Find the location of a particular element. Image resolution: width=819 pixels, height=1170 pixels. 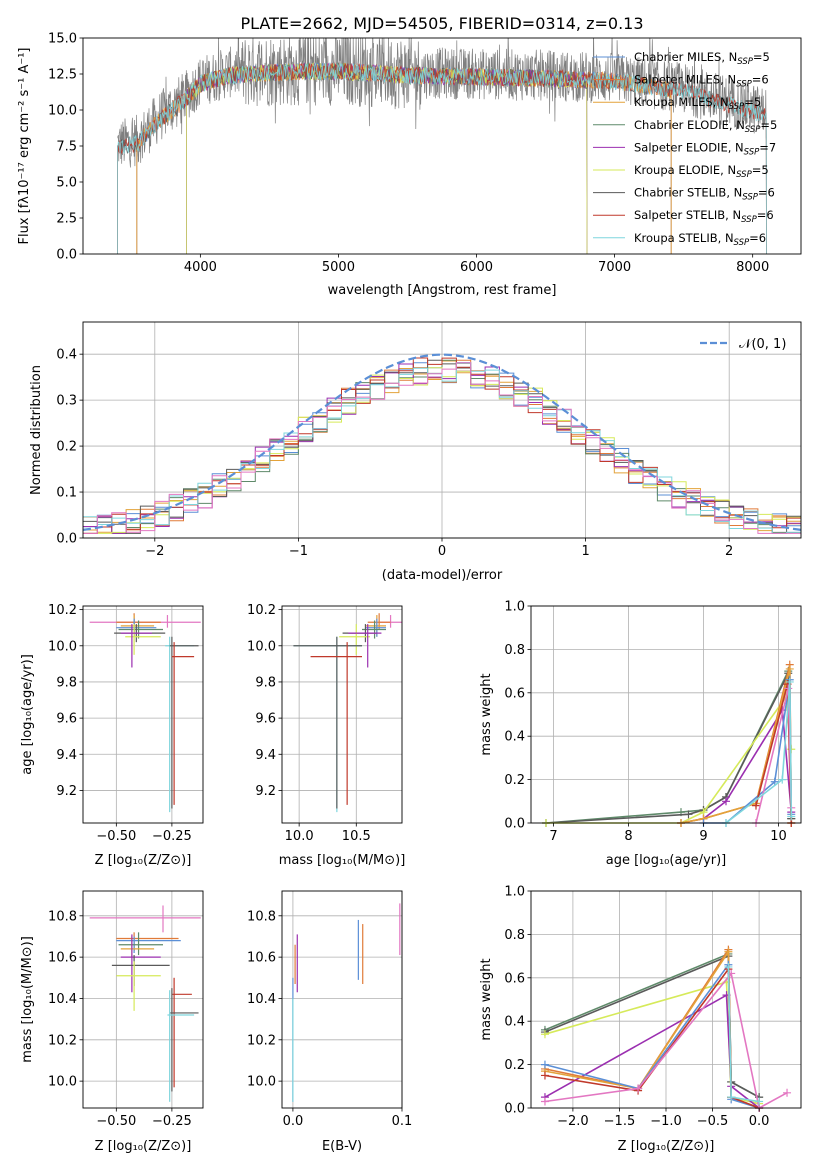

age-vs-mass-data is located at coordinates (347, 713).